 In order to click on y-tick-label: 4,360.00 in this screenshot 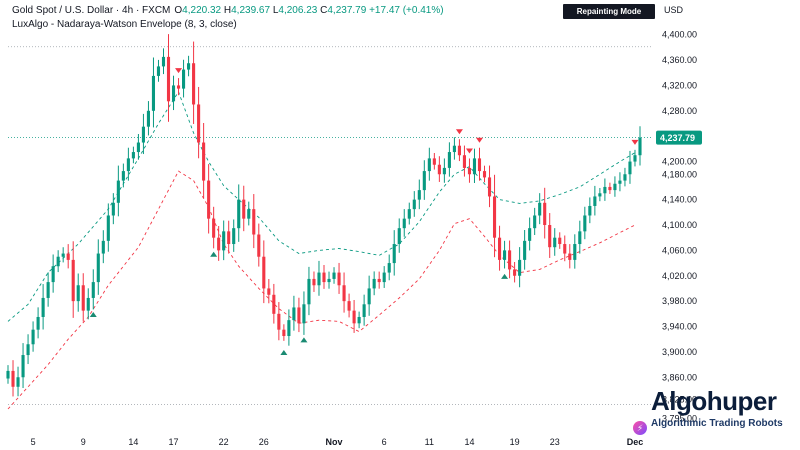, I will do `click(679, 60)`.